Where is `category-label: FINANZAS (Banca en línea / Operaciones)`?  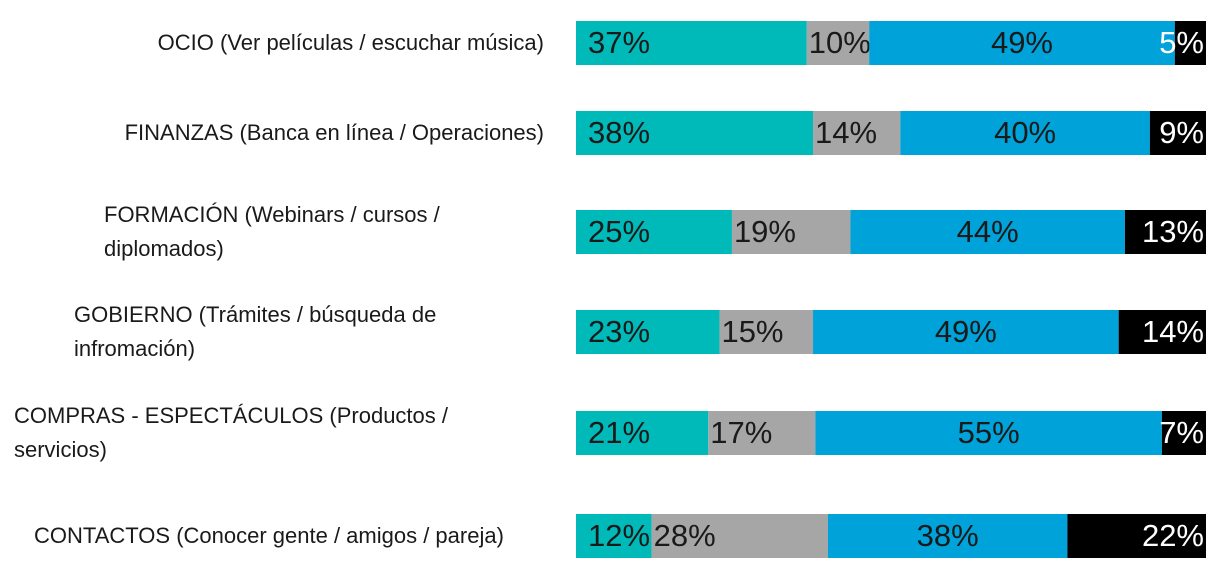
category-label: FINANZAS (Banca en línea / Operaciones) is located at coordinates (334, 132).